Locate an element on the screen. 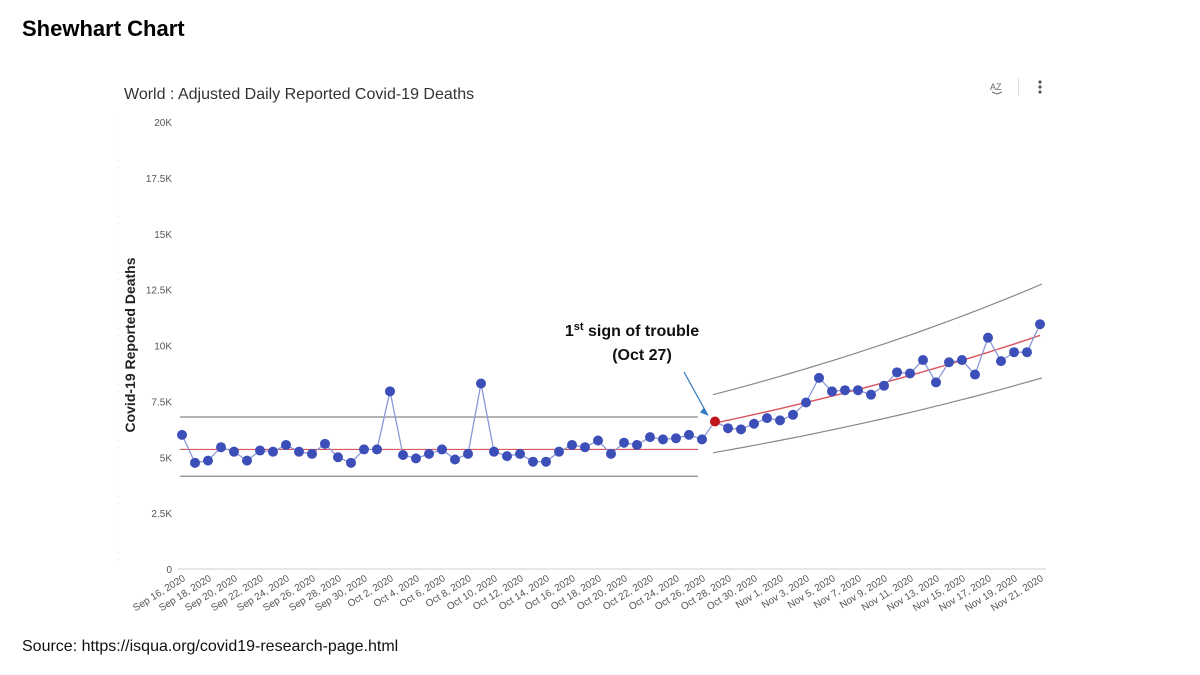 Image resolution: width=1200 pixels, height=675 pixels. upper-control-limit-trend is located at coordinates (877, 339).